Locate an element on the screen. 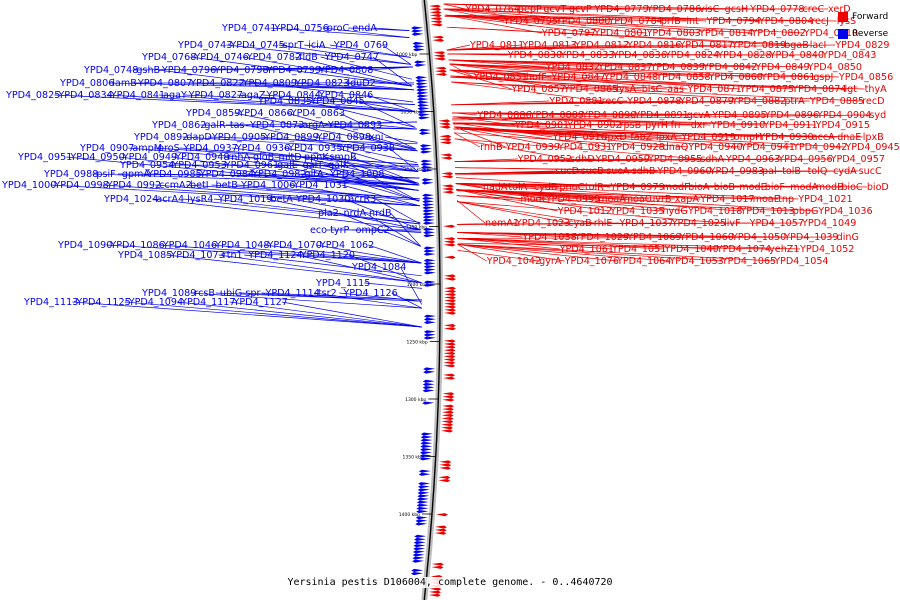 The image size is (900, 600). forward-gene-label: YPD4_0837 is located at coordinates (624, 67).